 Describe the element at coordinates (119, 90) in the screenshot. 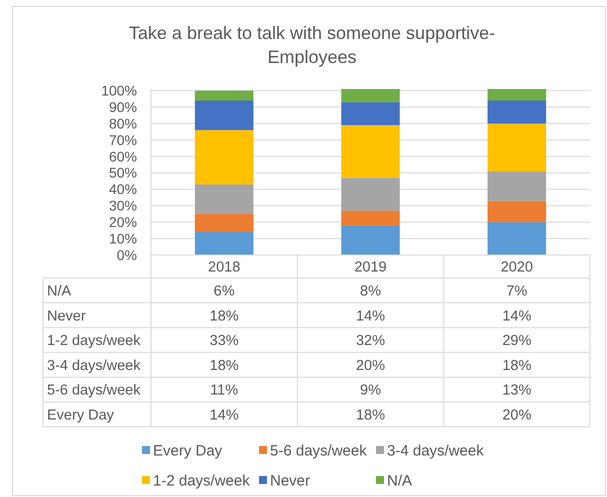

I see `y-tick-label: 100%` at that location.